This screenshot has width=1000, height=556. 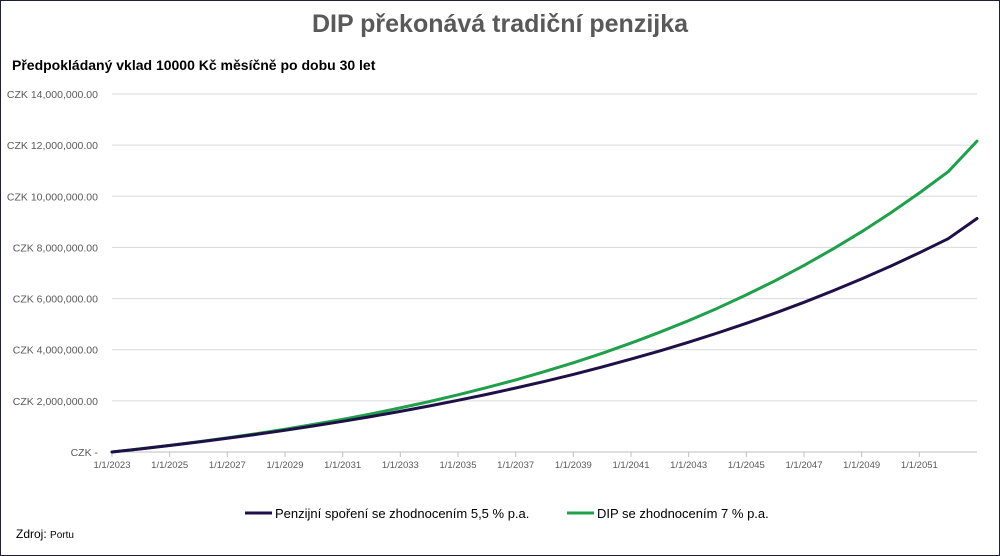 What do you see at coordinates (55, 351) in the screenshot?
I see `y-tick-label: CZK 4,000,000.00` at bounding box center [55, 351].